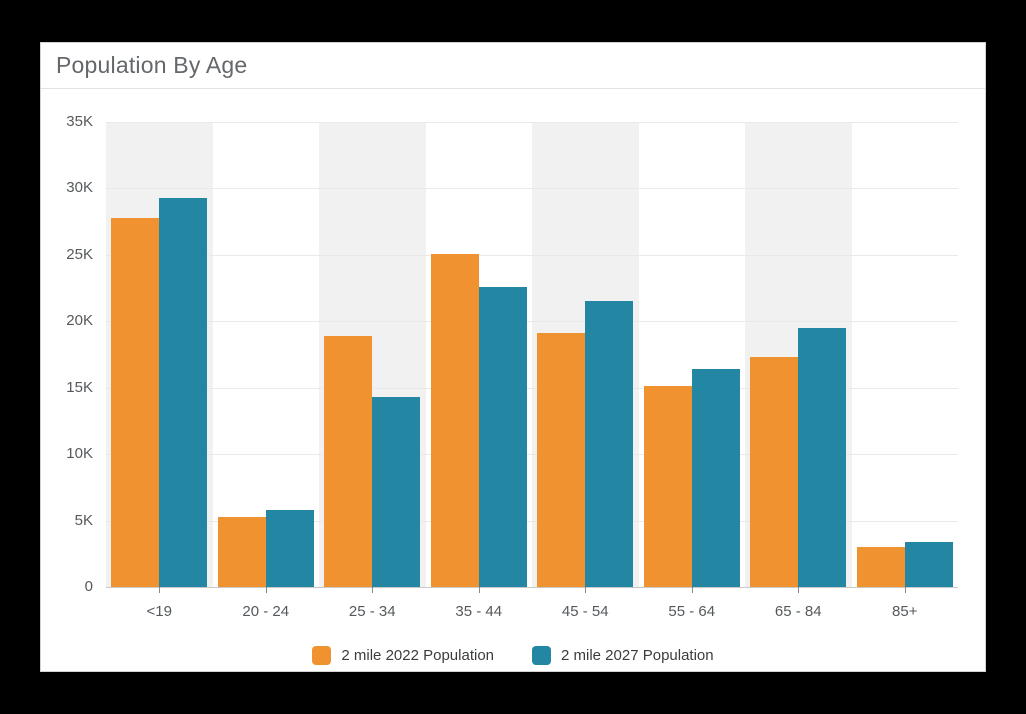 The height and width of the screenshot is (714, 1026). I want to click on y-axis-label: 10K, so click(79, 454).